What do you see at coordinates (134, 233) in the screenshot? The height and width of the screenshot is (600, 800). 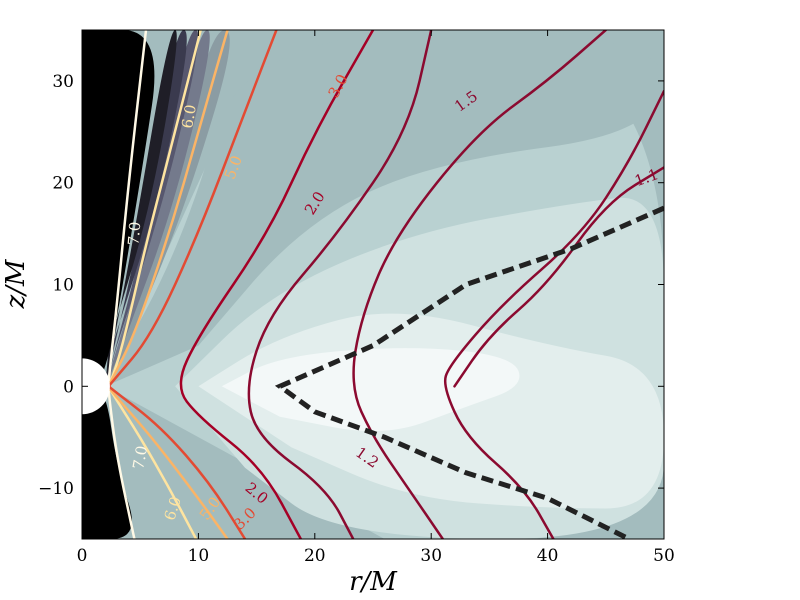 I see `contour-label-0: 7.0` at bounding box center [134, 233].